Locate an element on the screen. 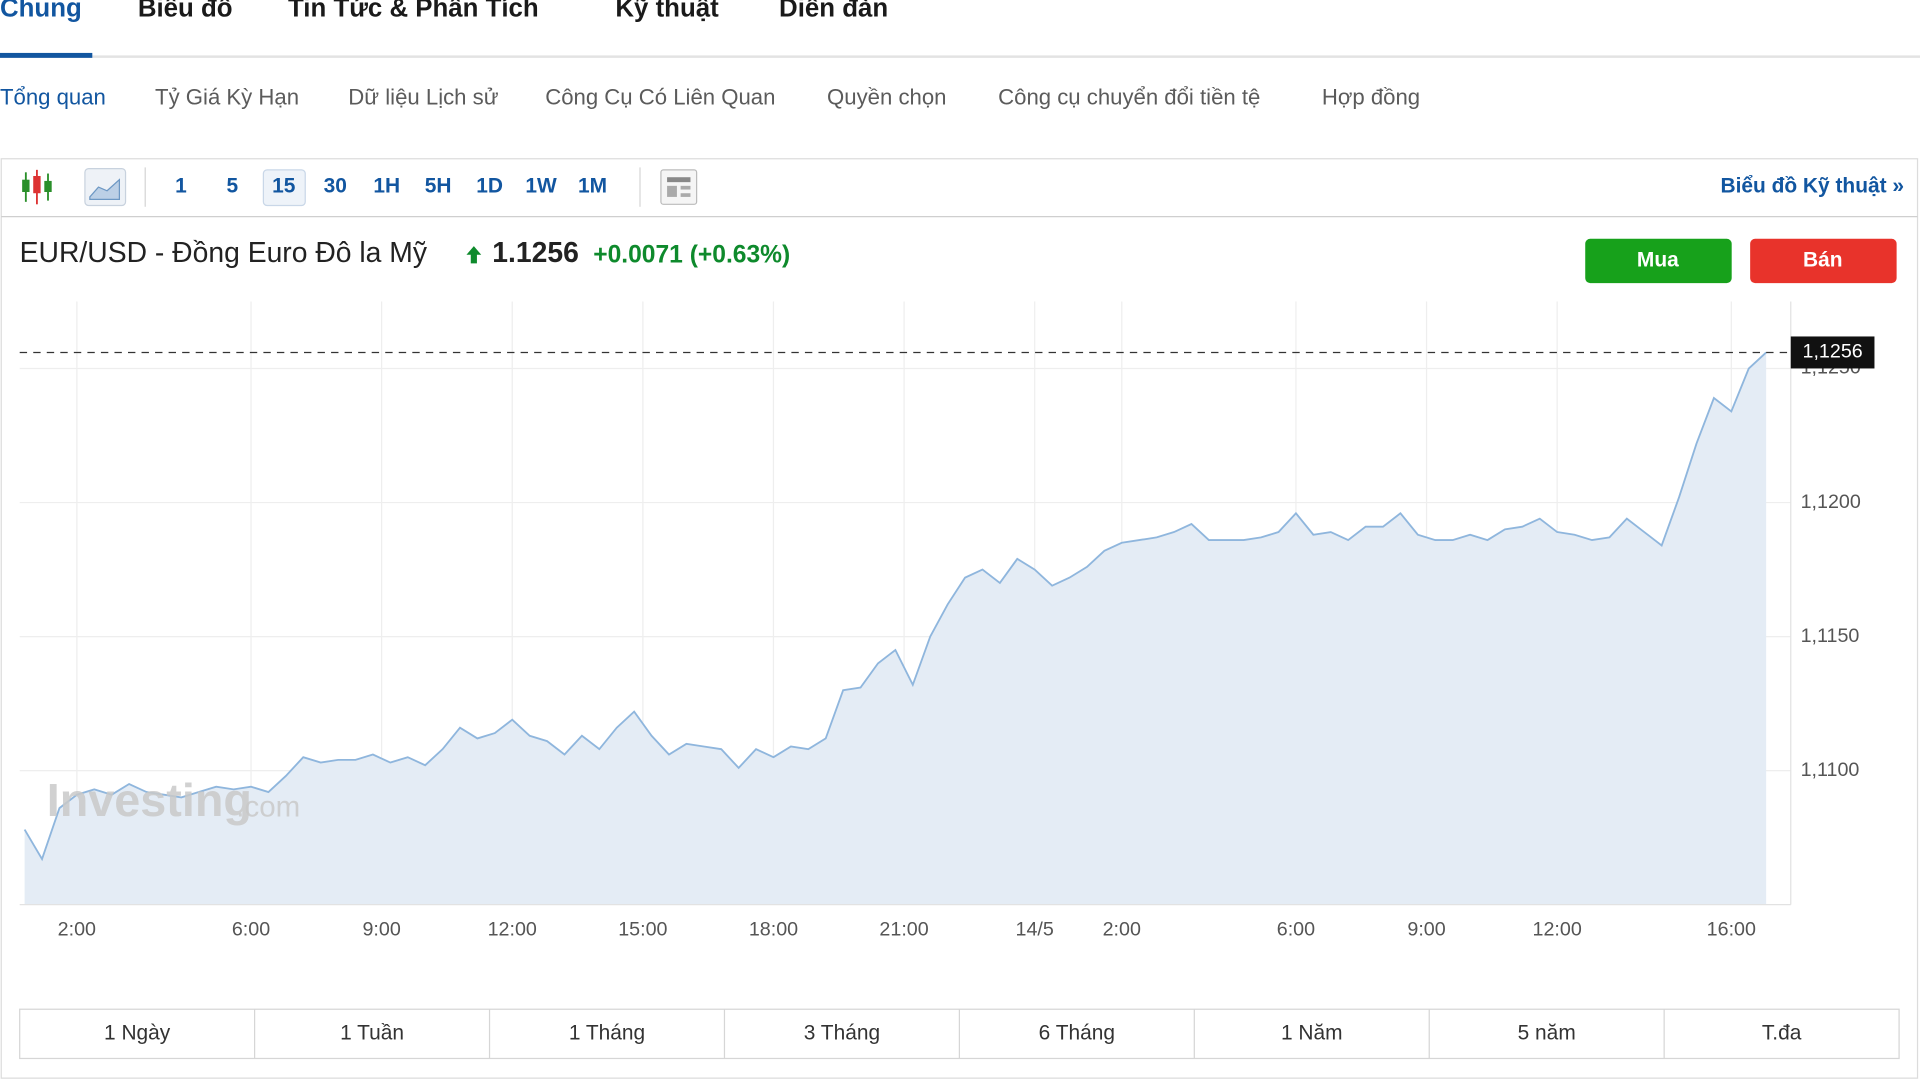 This screenshot has width=1920, height=1080. range-option: T.đa is located at coordinates (1782, 1032).